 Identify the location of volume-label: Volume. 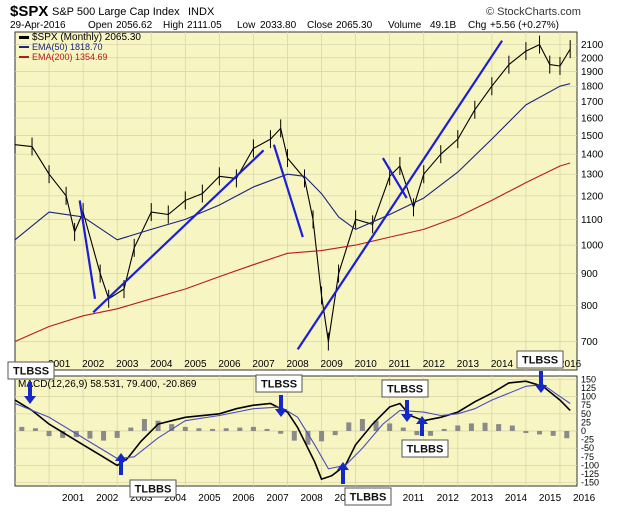
(405, 25).